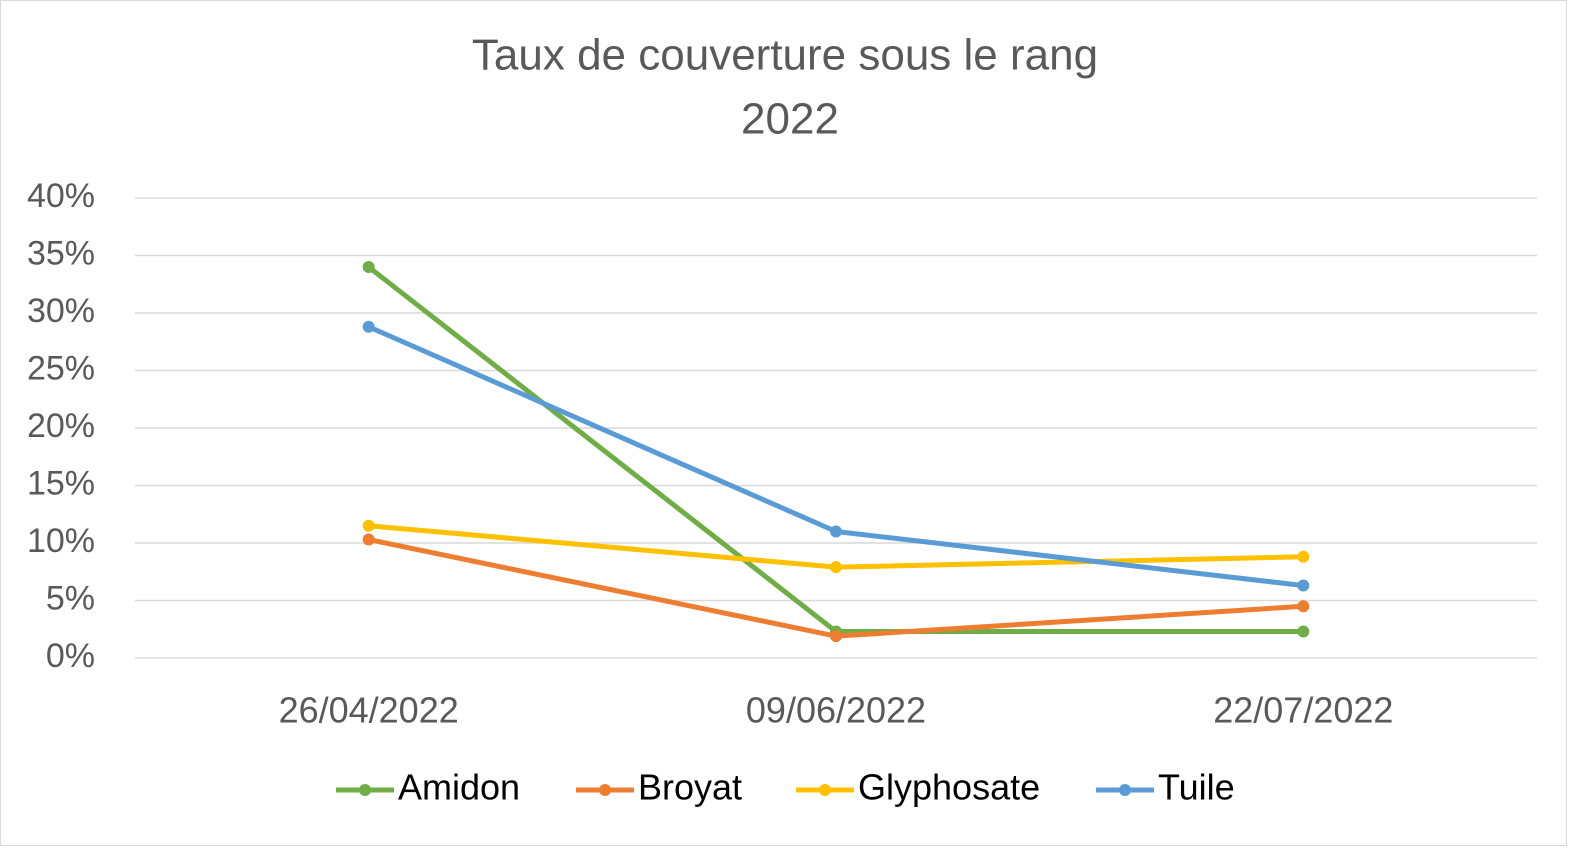 This screenshot has height=856, width=1587. I want to click on y-tick-label: 5%, so click(70, 598).